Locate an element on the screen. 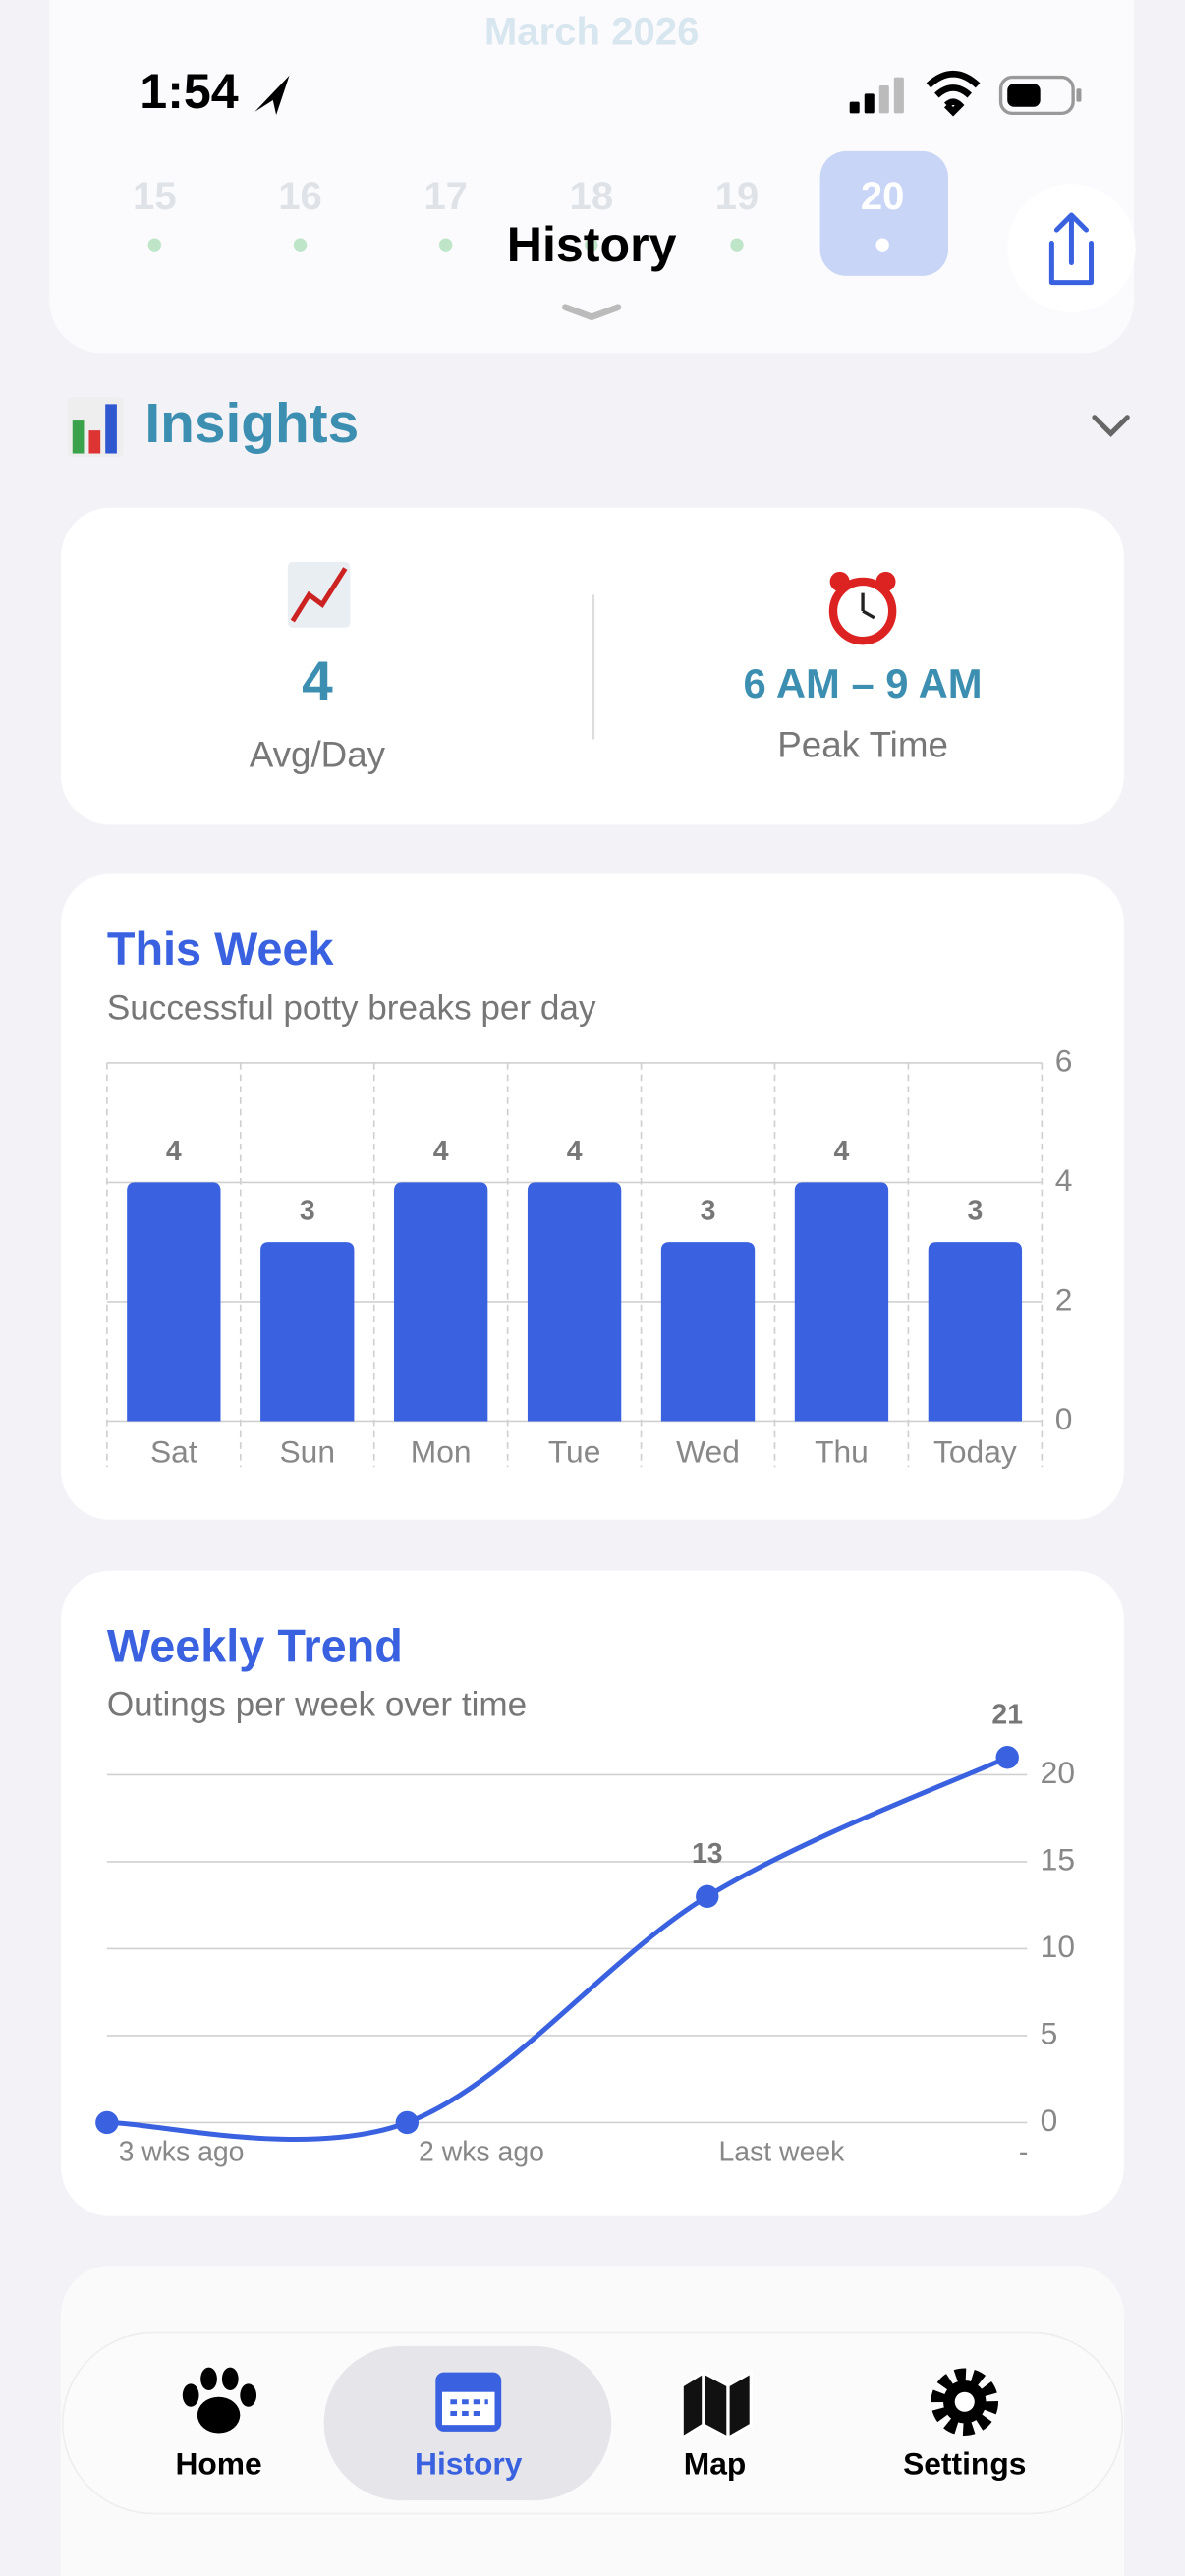 This screenshot has width=1185, height=2576. tab-label: Settings is located at coordinates (965, 2463).